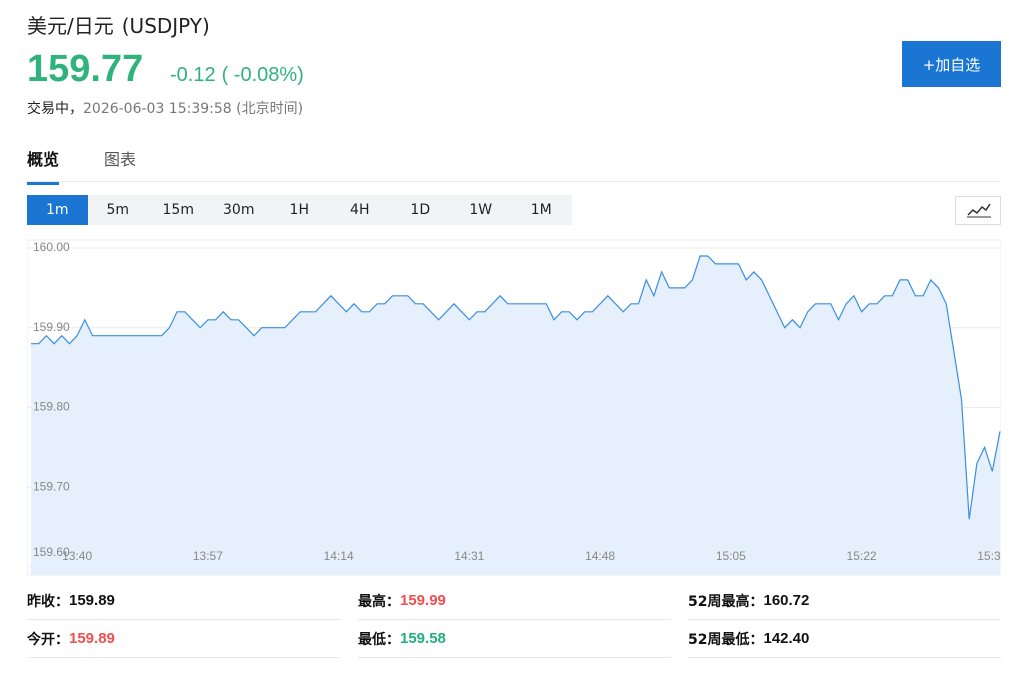 Image resolution: width=1024 pixels, height=684 pixels. I want to click on x-tick-label: 13:57, so click(208, 556).